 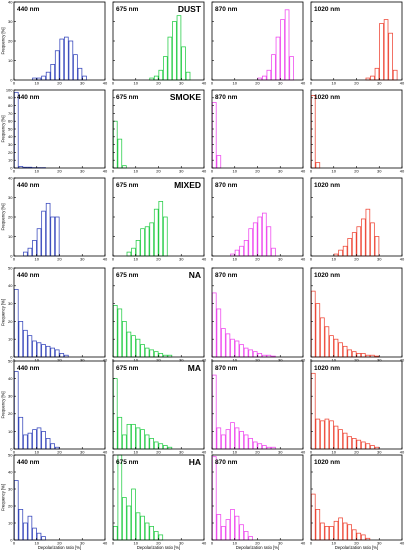 What do you see at coordinates (10, 471) in the screenshot?
I see `y-tick-label: 40` at bounding box center [10, 471].